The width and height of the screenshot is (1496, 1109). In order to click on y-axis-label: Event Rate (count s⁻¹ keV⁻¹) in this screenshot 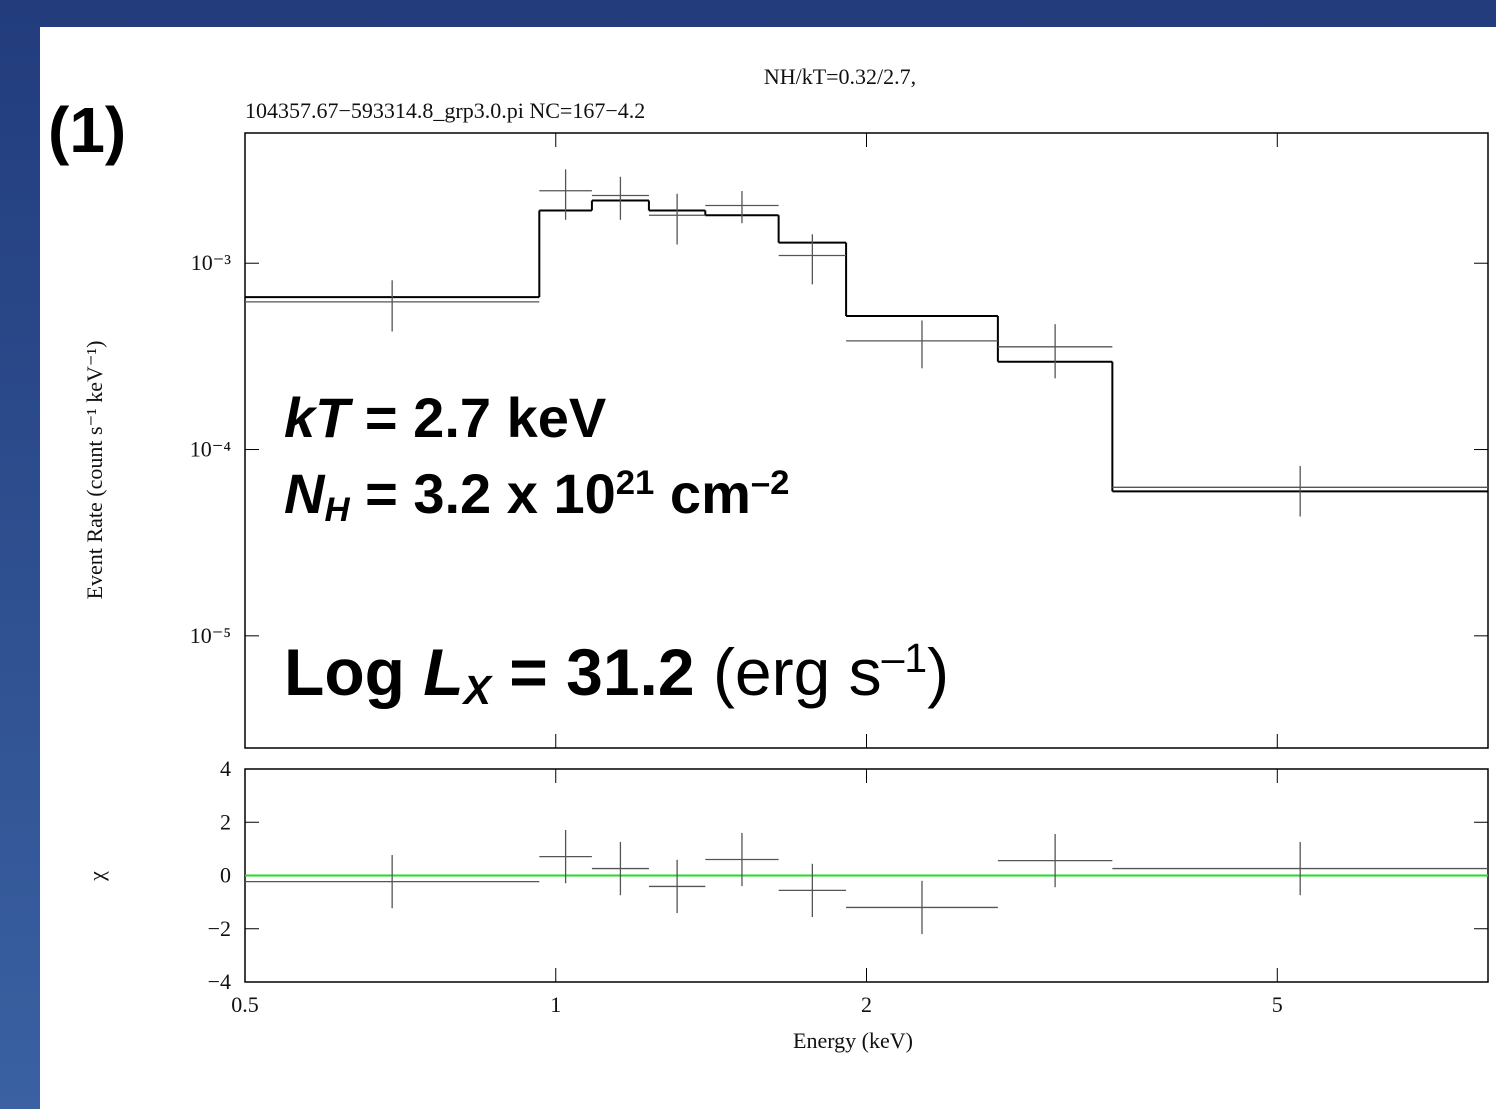, I will do `click(94, 470)`.